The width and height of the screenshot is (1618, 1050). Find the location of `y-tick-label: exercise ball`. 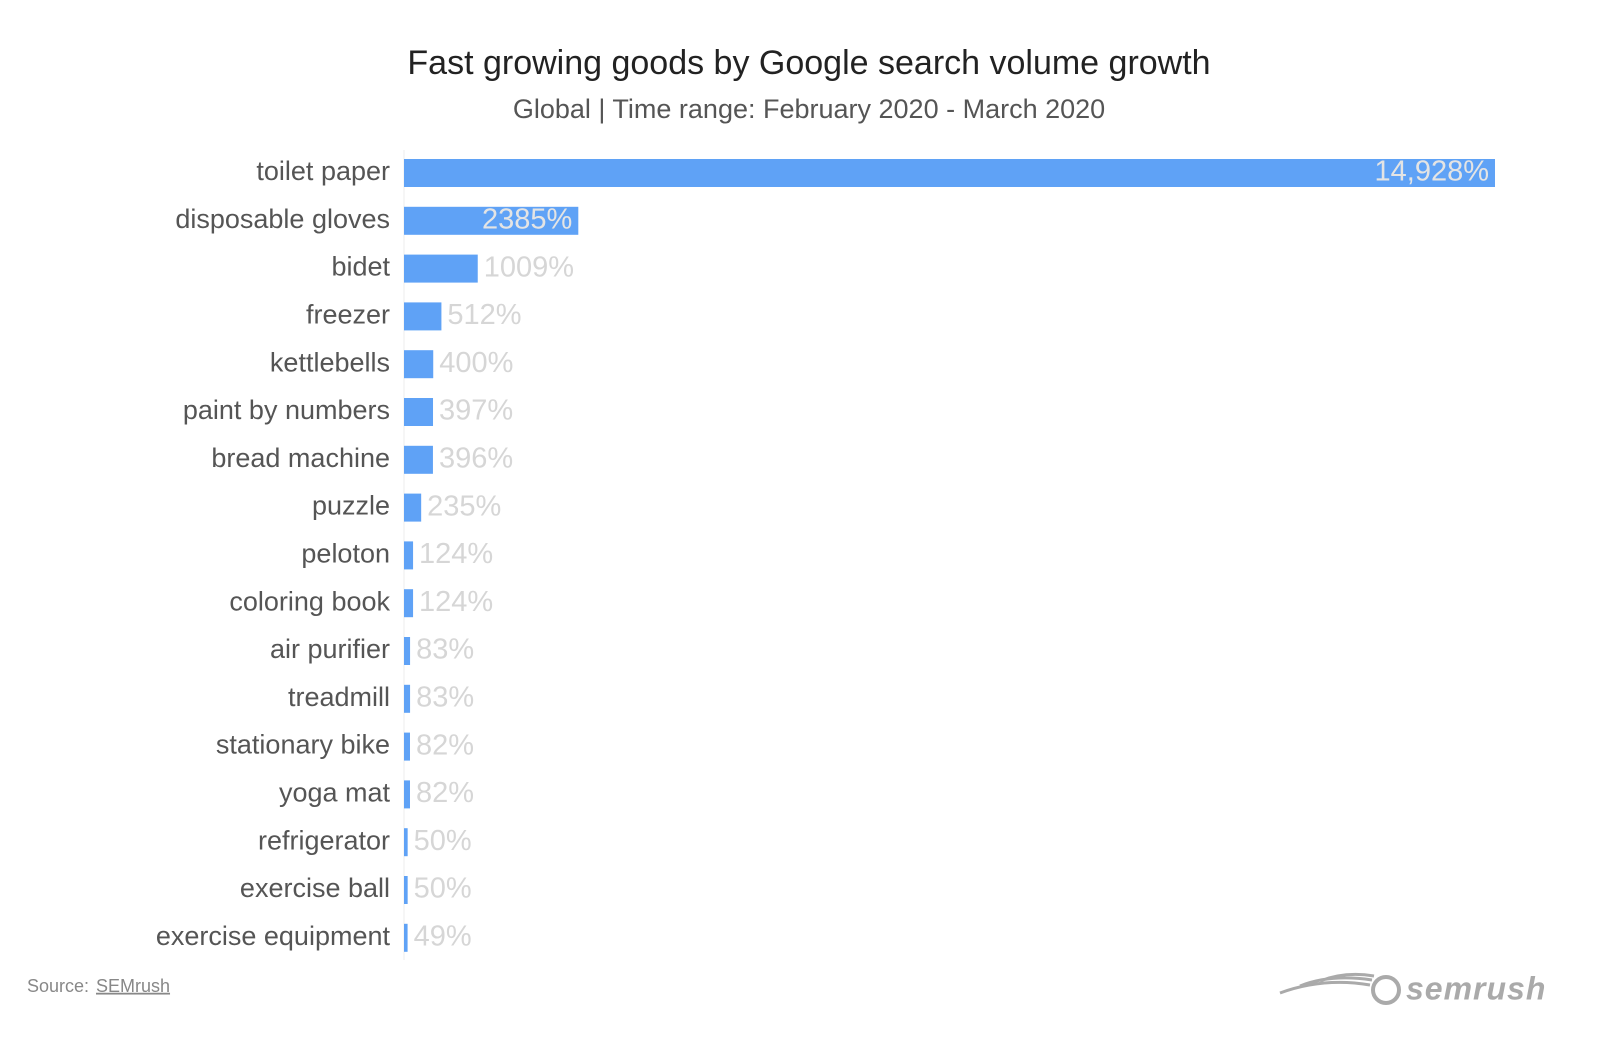

y-tick-label: exercise ball is located at coordinates (315, 888).